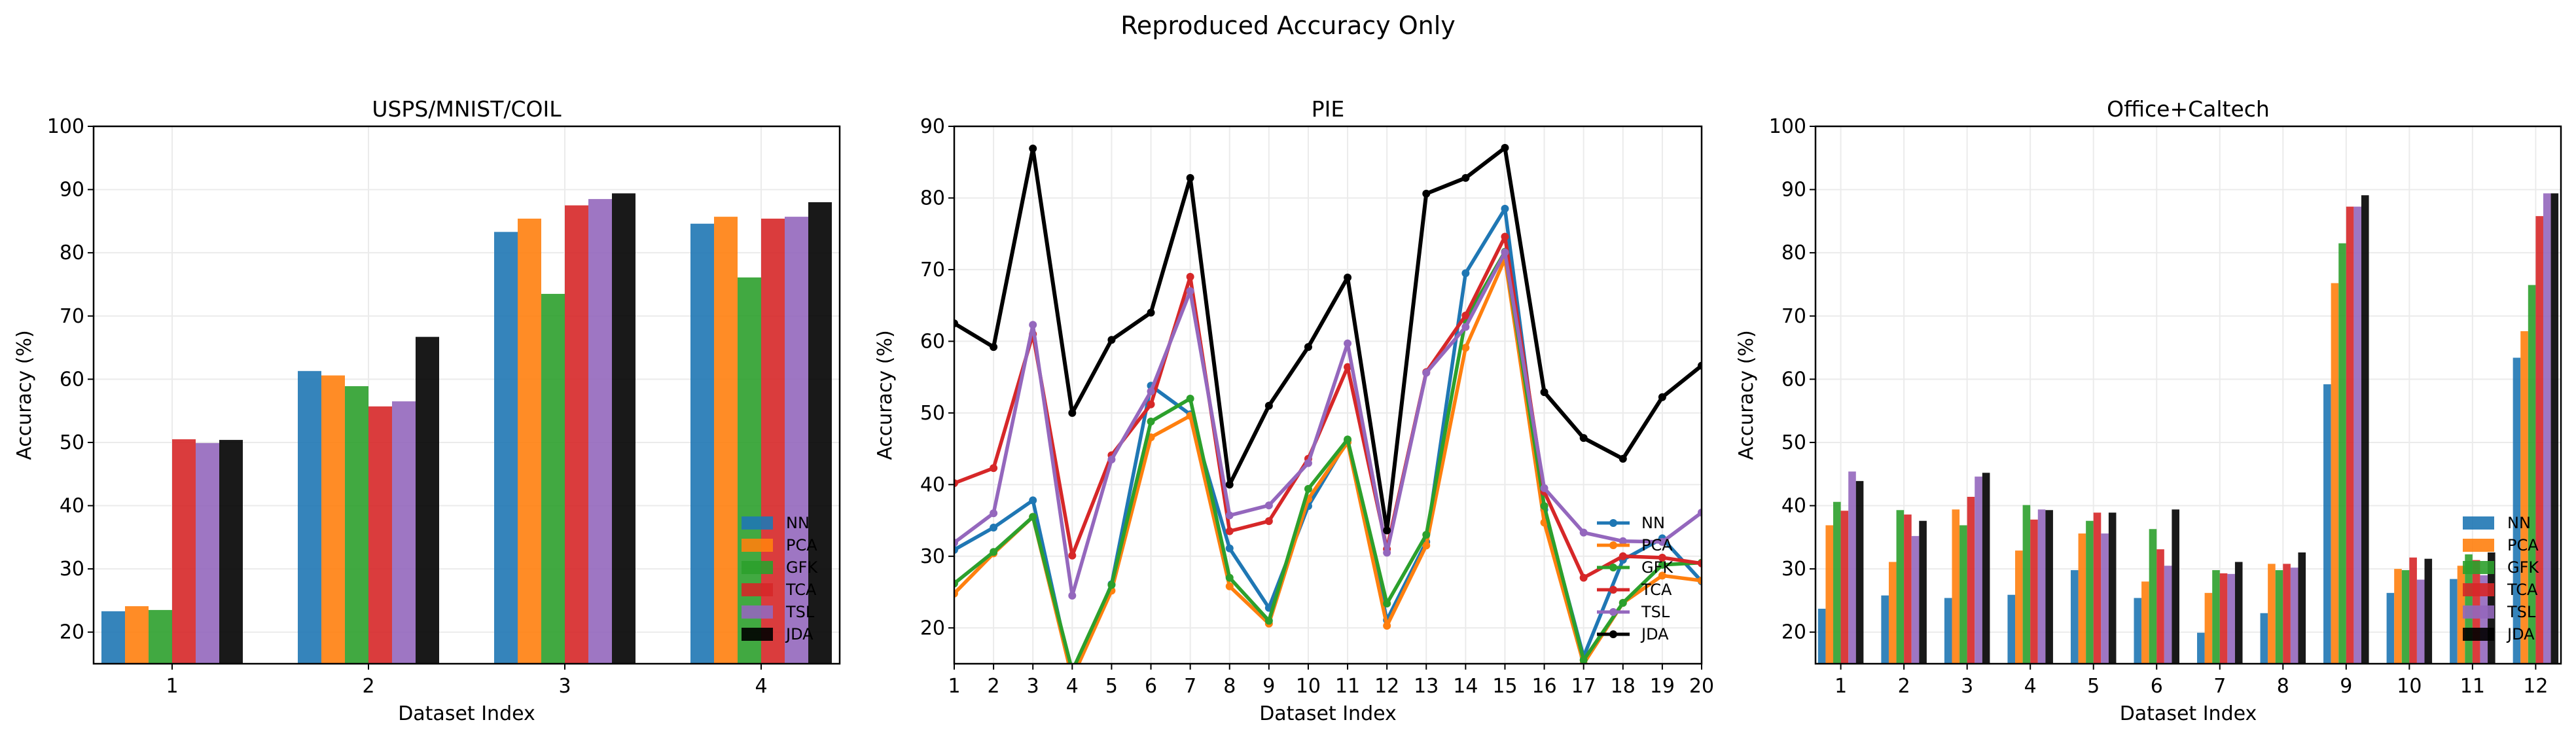 This screenshot has width=2576, height=739. What do you see at coordinates (2188, 714) in the screenshot?
I see `x-axis-label: Dataset Index` at bounding box center [2188, 714].